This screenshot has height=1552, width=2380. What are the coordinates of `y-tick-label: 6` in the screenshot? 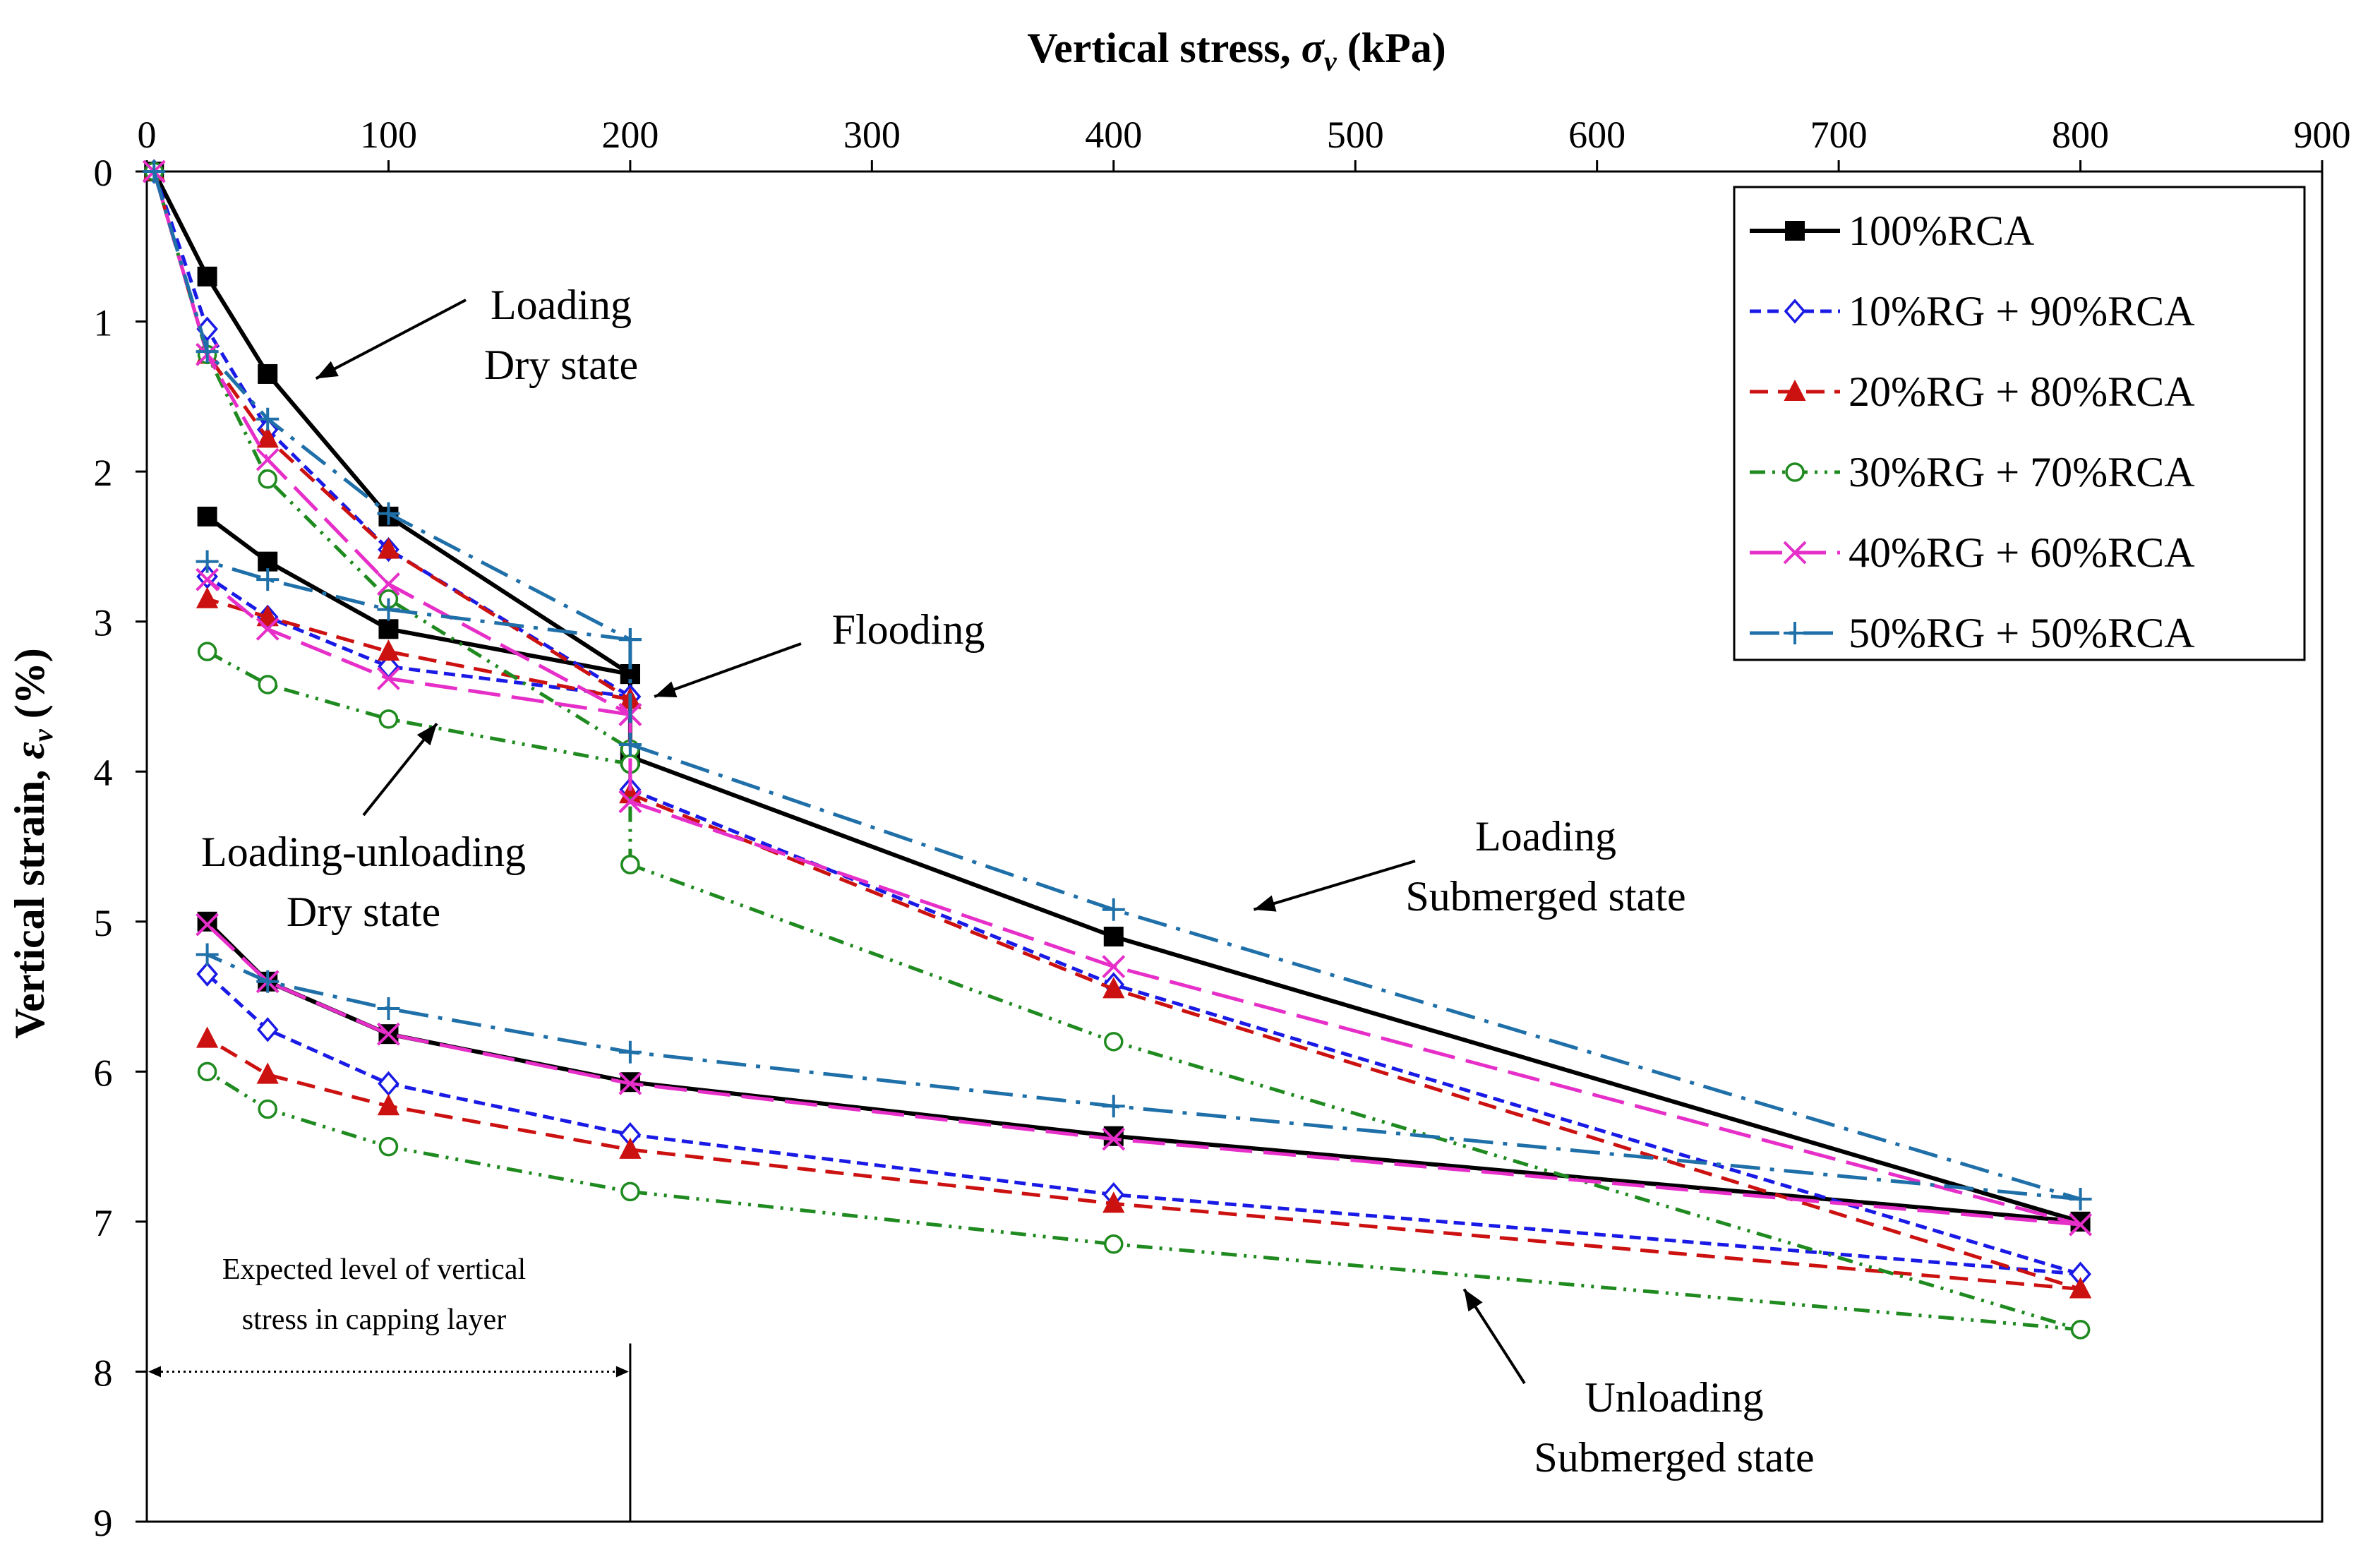 It's located at (103, 1073).